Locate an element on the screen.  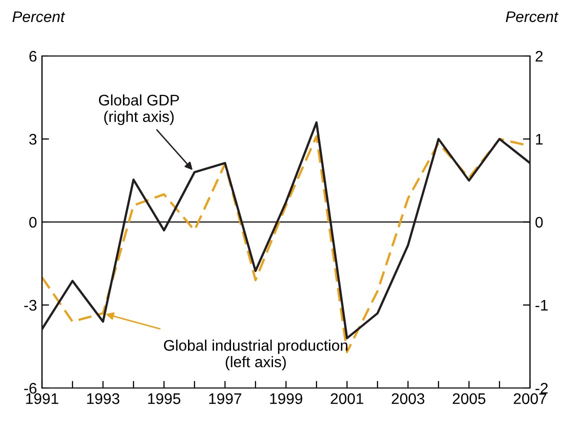
x-tick-label: 2001 is located at coordinates (347, 398).